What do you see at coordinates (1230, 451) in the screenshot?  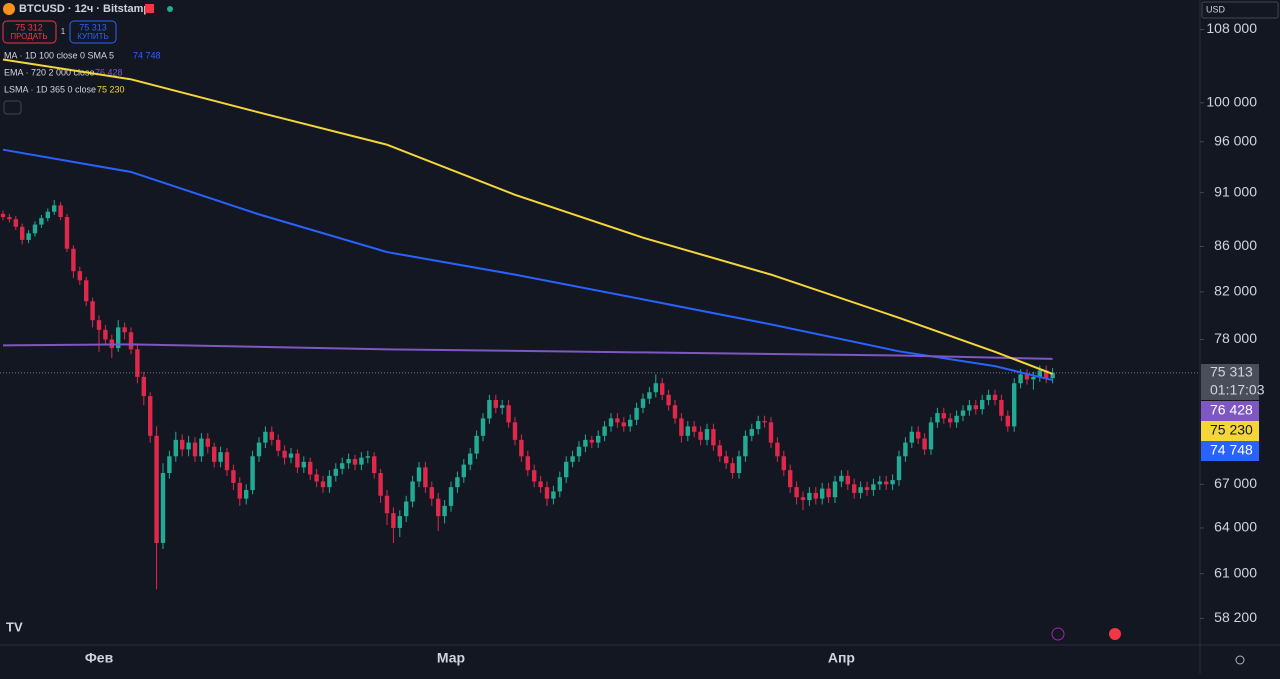 I see `price-badge` at bounding box center [1230, 451].